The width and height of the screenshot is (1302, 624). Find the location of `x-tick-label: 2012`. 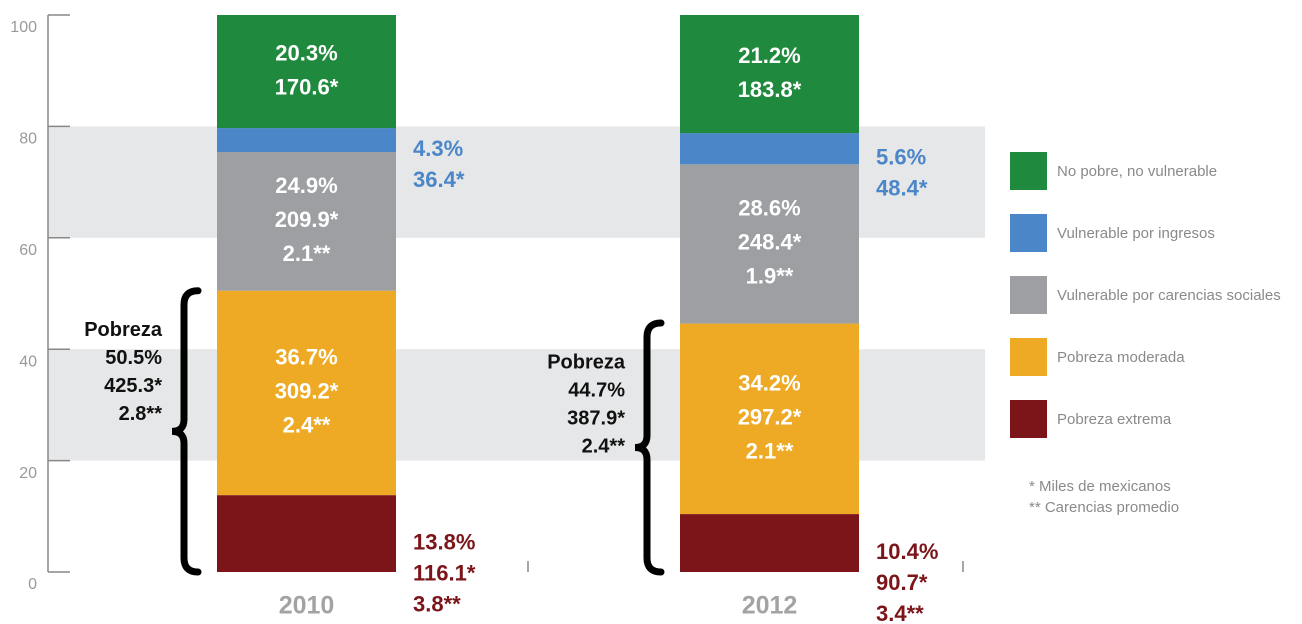

x-tick-label: 2012 is located at coordinates (770, 606).